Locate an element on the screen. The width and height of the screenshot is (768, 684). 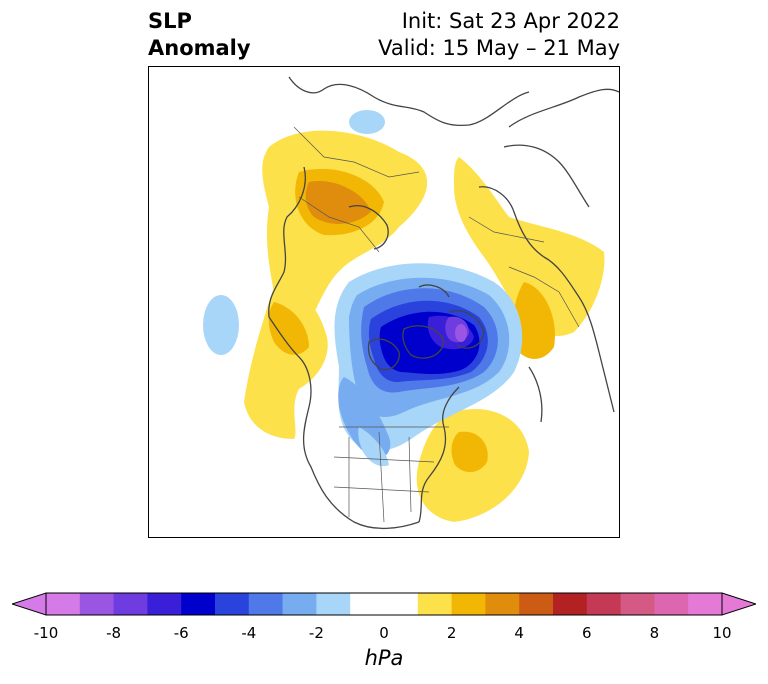
colorbar-tick-label: 6 is located at coordinates (587, 633).